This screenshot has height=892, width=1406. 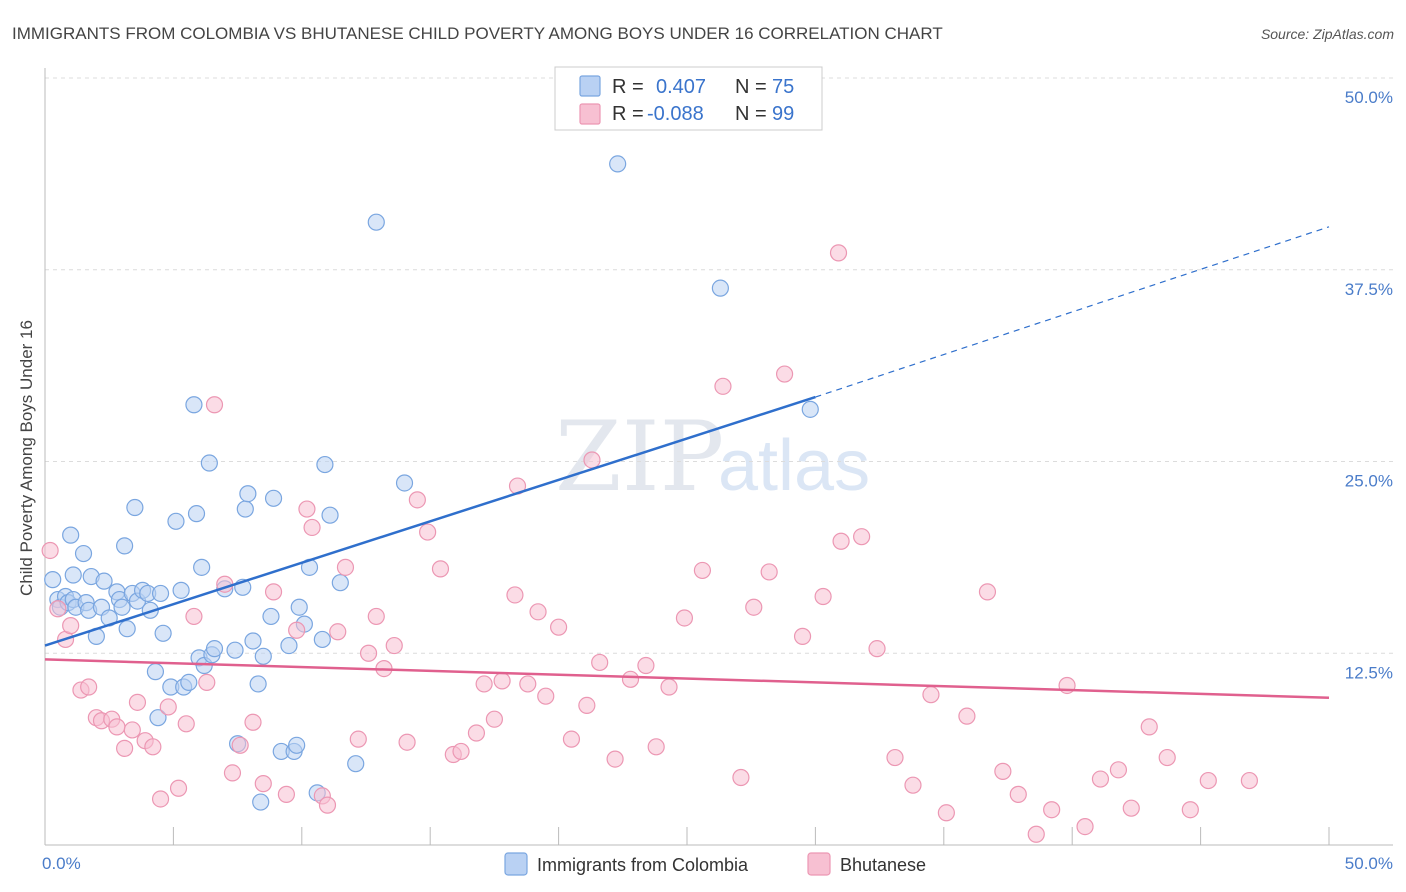 I want to click on y-tick-labels: 12.5% 25.0% 37.5% 50.0%, so click(x=1369, y=385).